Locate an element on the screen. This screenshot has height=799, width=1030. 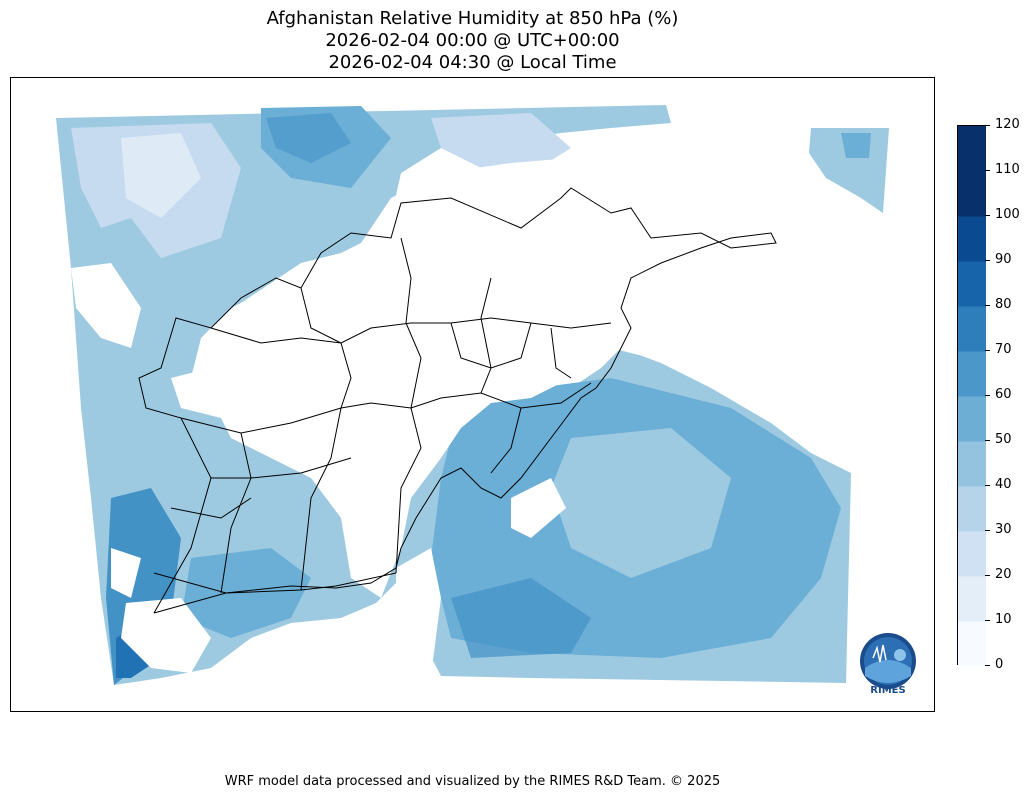
colorbar-gradient is located at coordinates (972, 396).